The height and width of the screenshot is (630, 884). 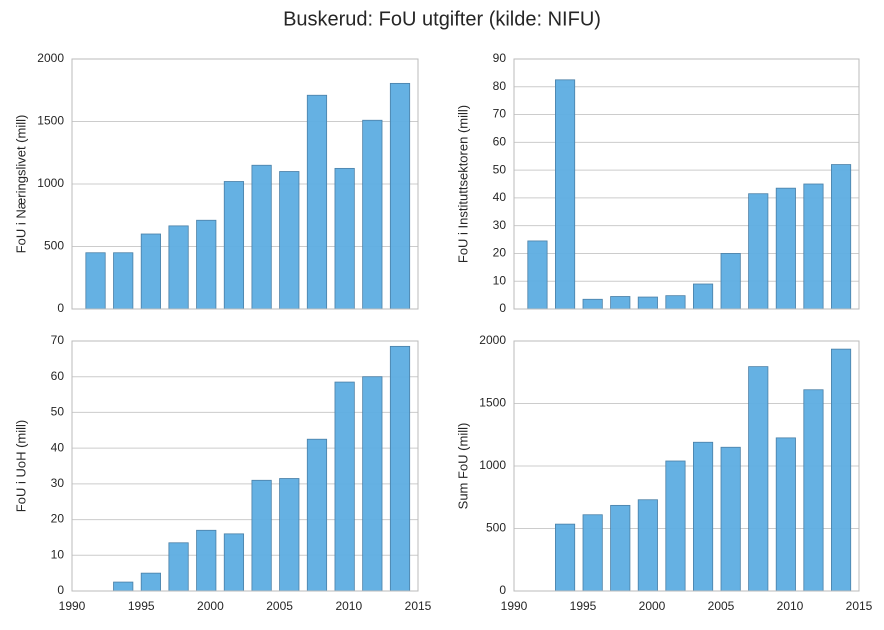 I want to click on y-tick-label: 80, so click(x=500, y=86).